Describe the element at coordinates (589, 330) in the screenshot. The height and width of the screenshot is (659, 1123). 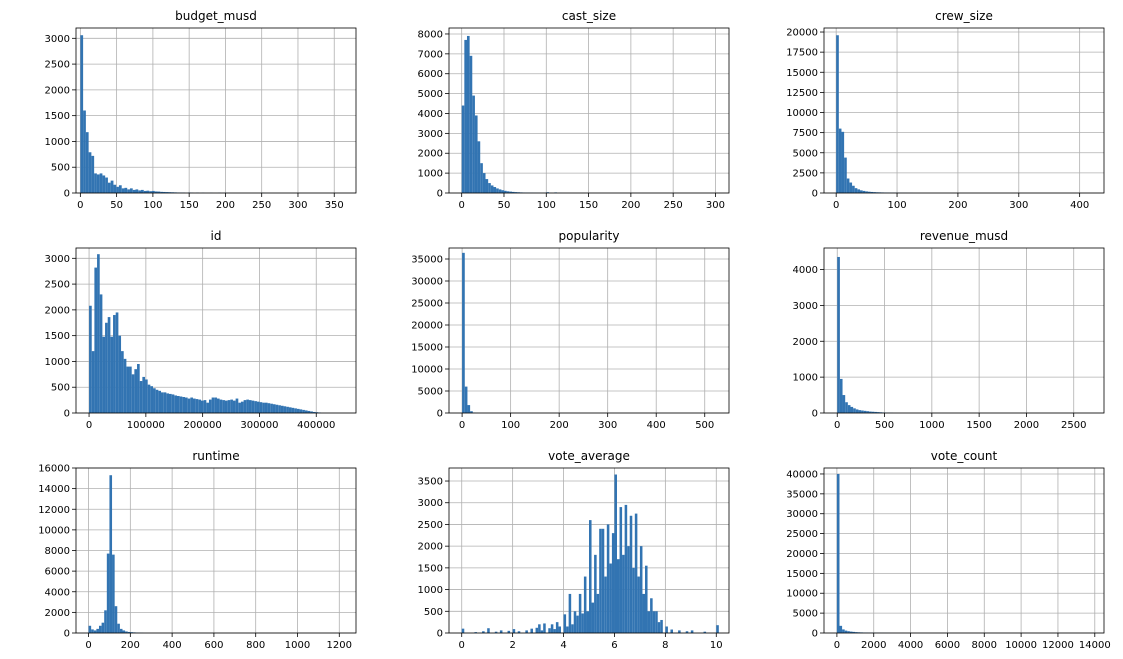
I see `axes-frame` at that location.